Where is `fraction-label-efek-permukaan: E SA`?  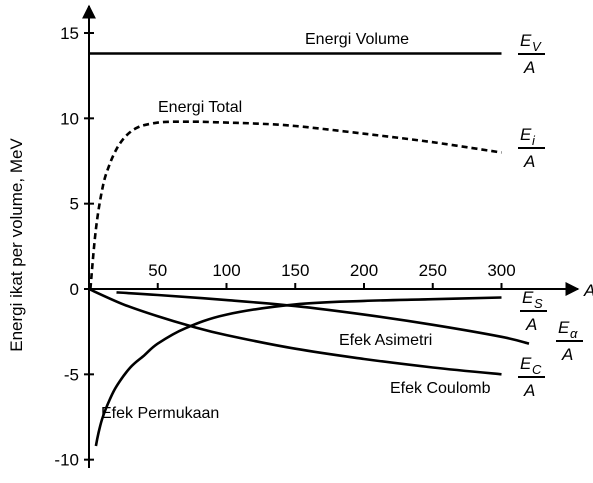 fraction-label-efek-permukaan: E SA is located at coordinates (533, 311).